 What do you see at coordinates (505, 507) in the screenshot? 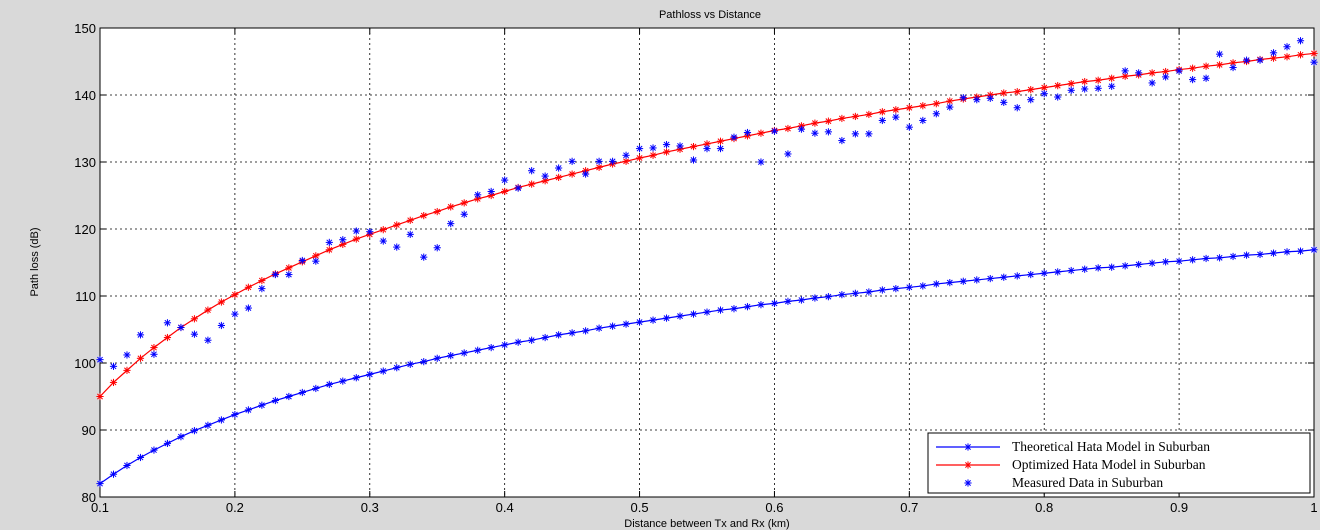
I see `x-tick-label: 0.4` at bounding box center [505, 507].